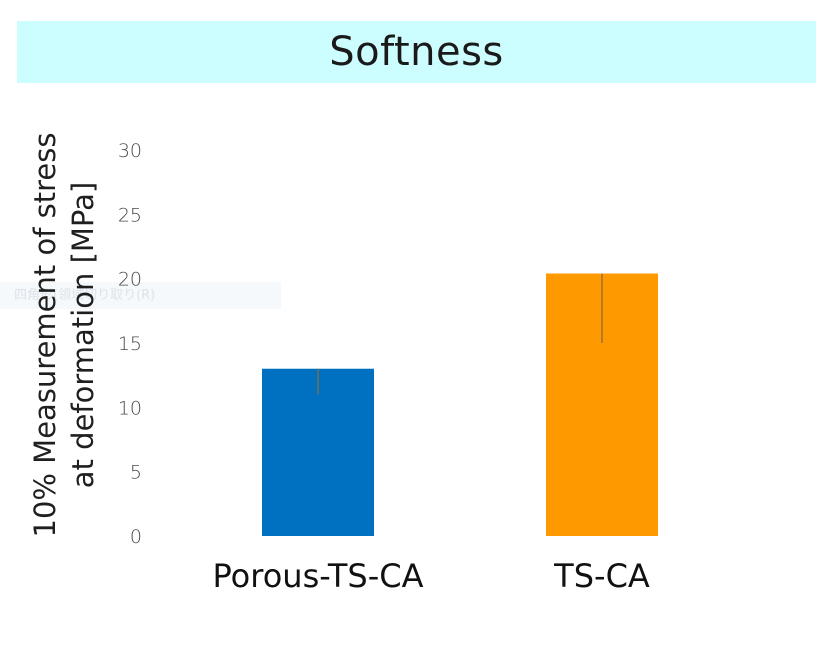 This screenshot has width=840, height=649. Describe the element at coordinates (601, 576) in the screenshot. I see `x-category-label-ts-ca: TS-CA` at that location.